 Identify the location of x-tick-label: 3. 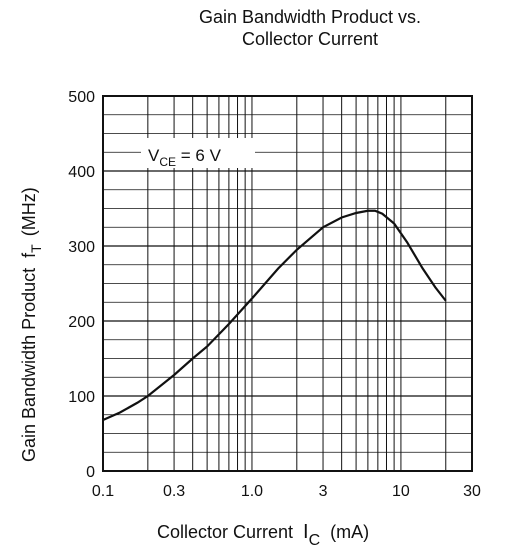
(323, 491).